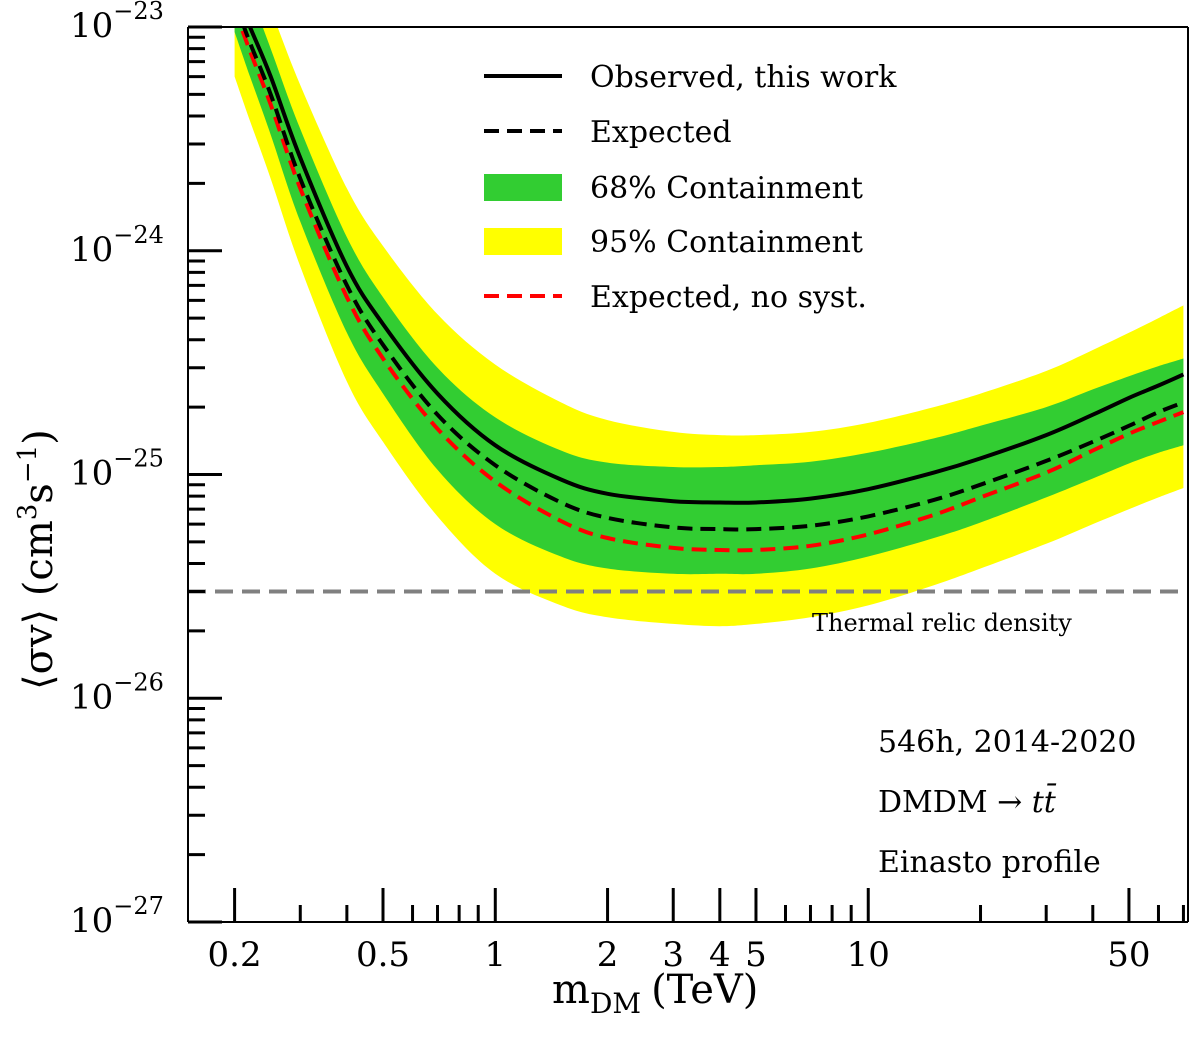  I want to click on legend-observed-label: Observed, this work, so click(743, 77).